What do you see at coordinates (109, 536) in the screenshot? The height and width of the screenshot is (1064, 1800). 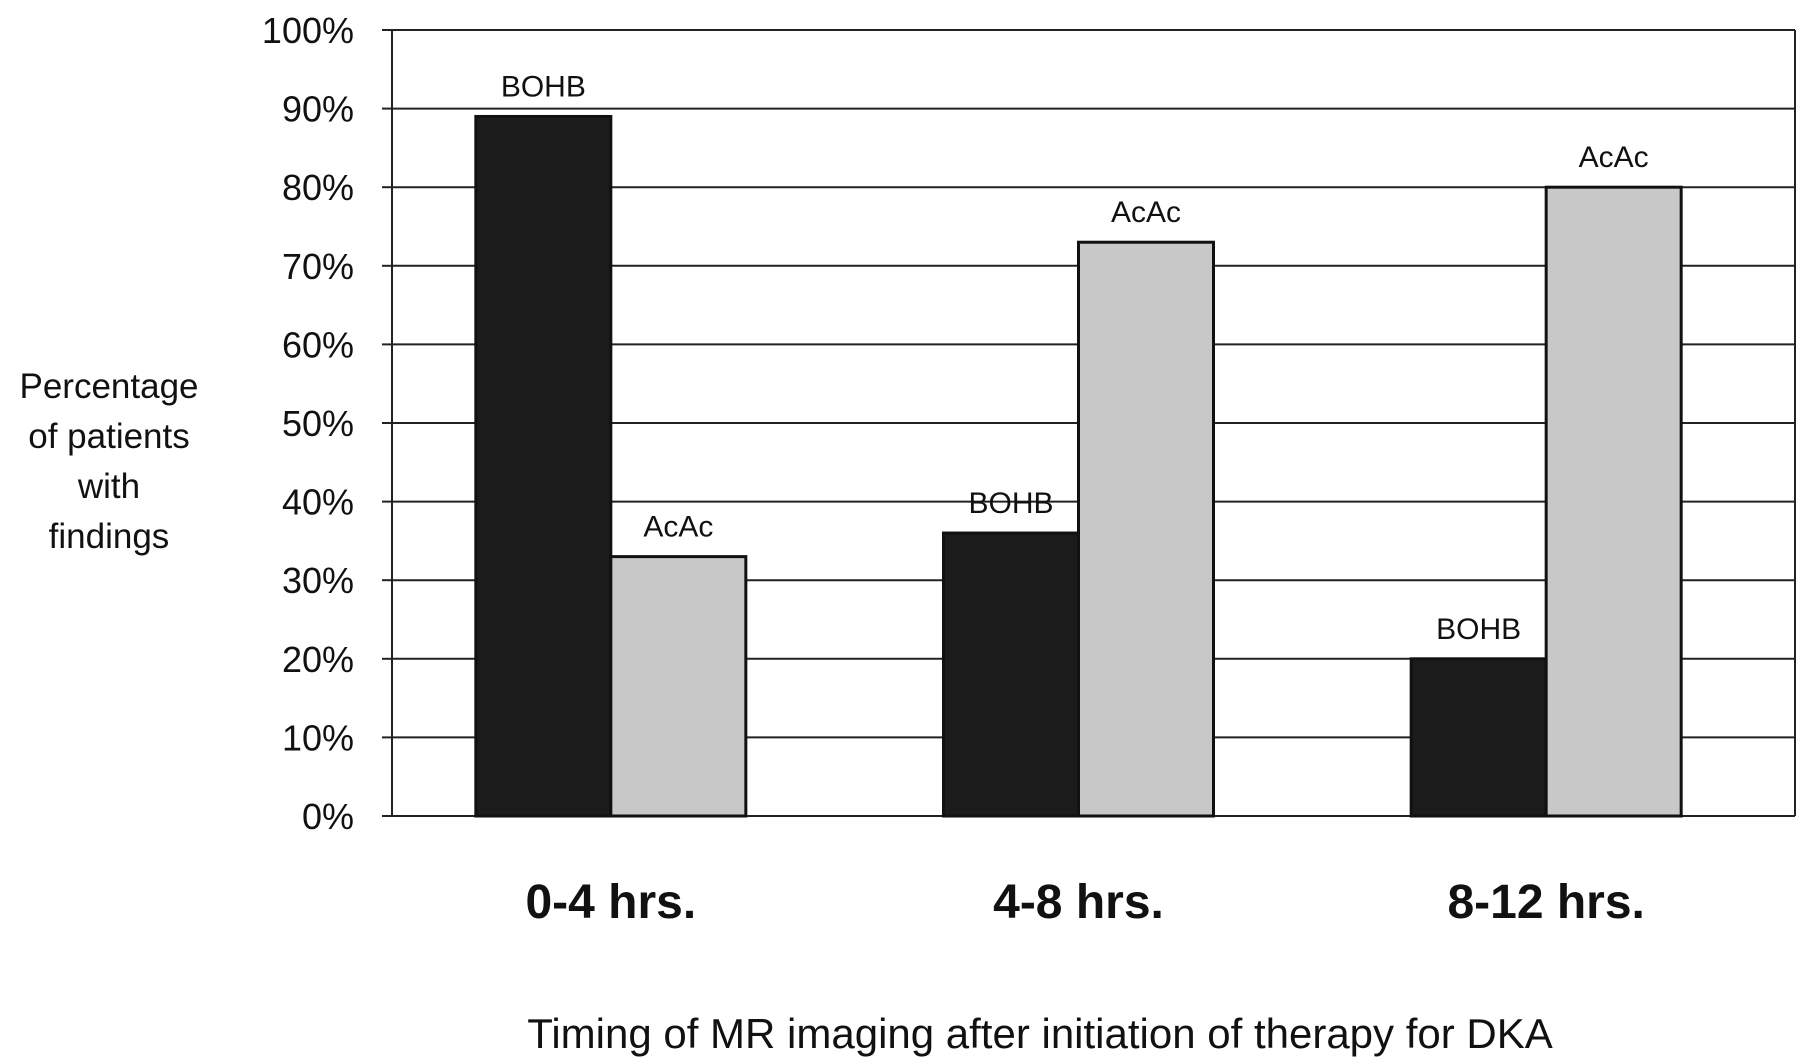 I see `y-axis-label-line: findings` at bounding box center [109, 536].